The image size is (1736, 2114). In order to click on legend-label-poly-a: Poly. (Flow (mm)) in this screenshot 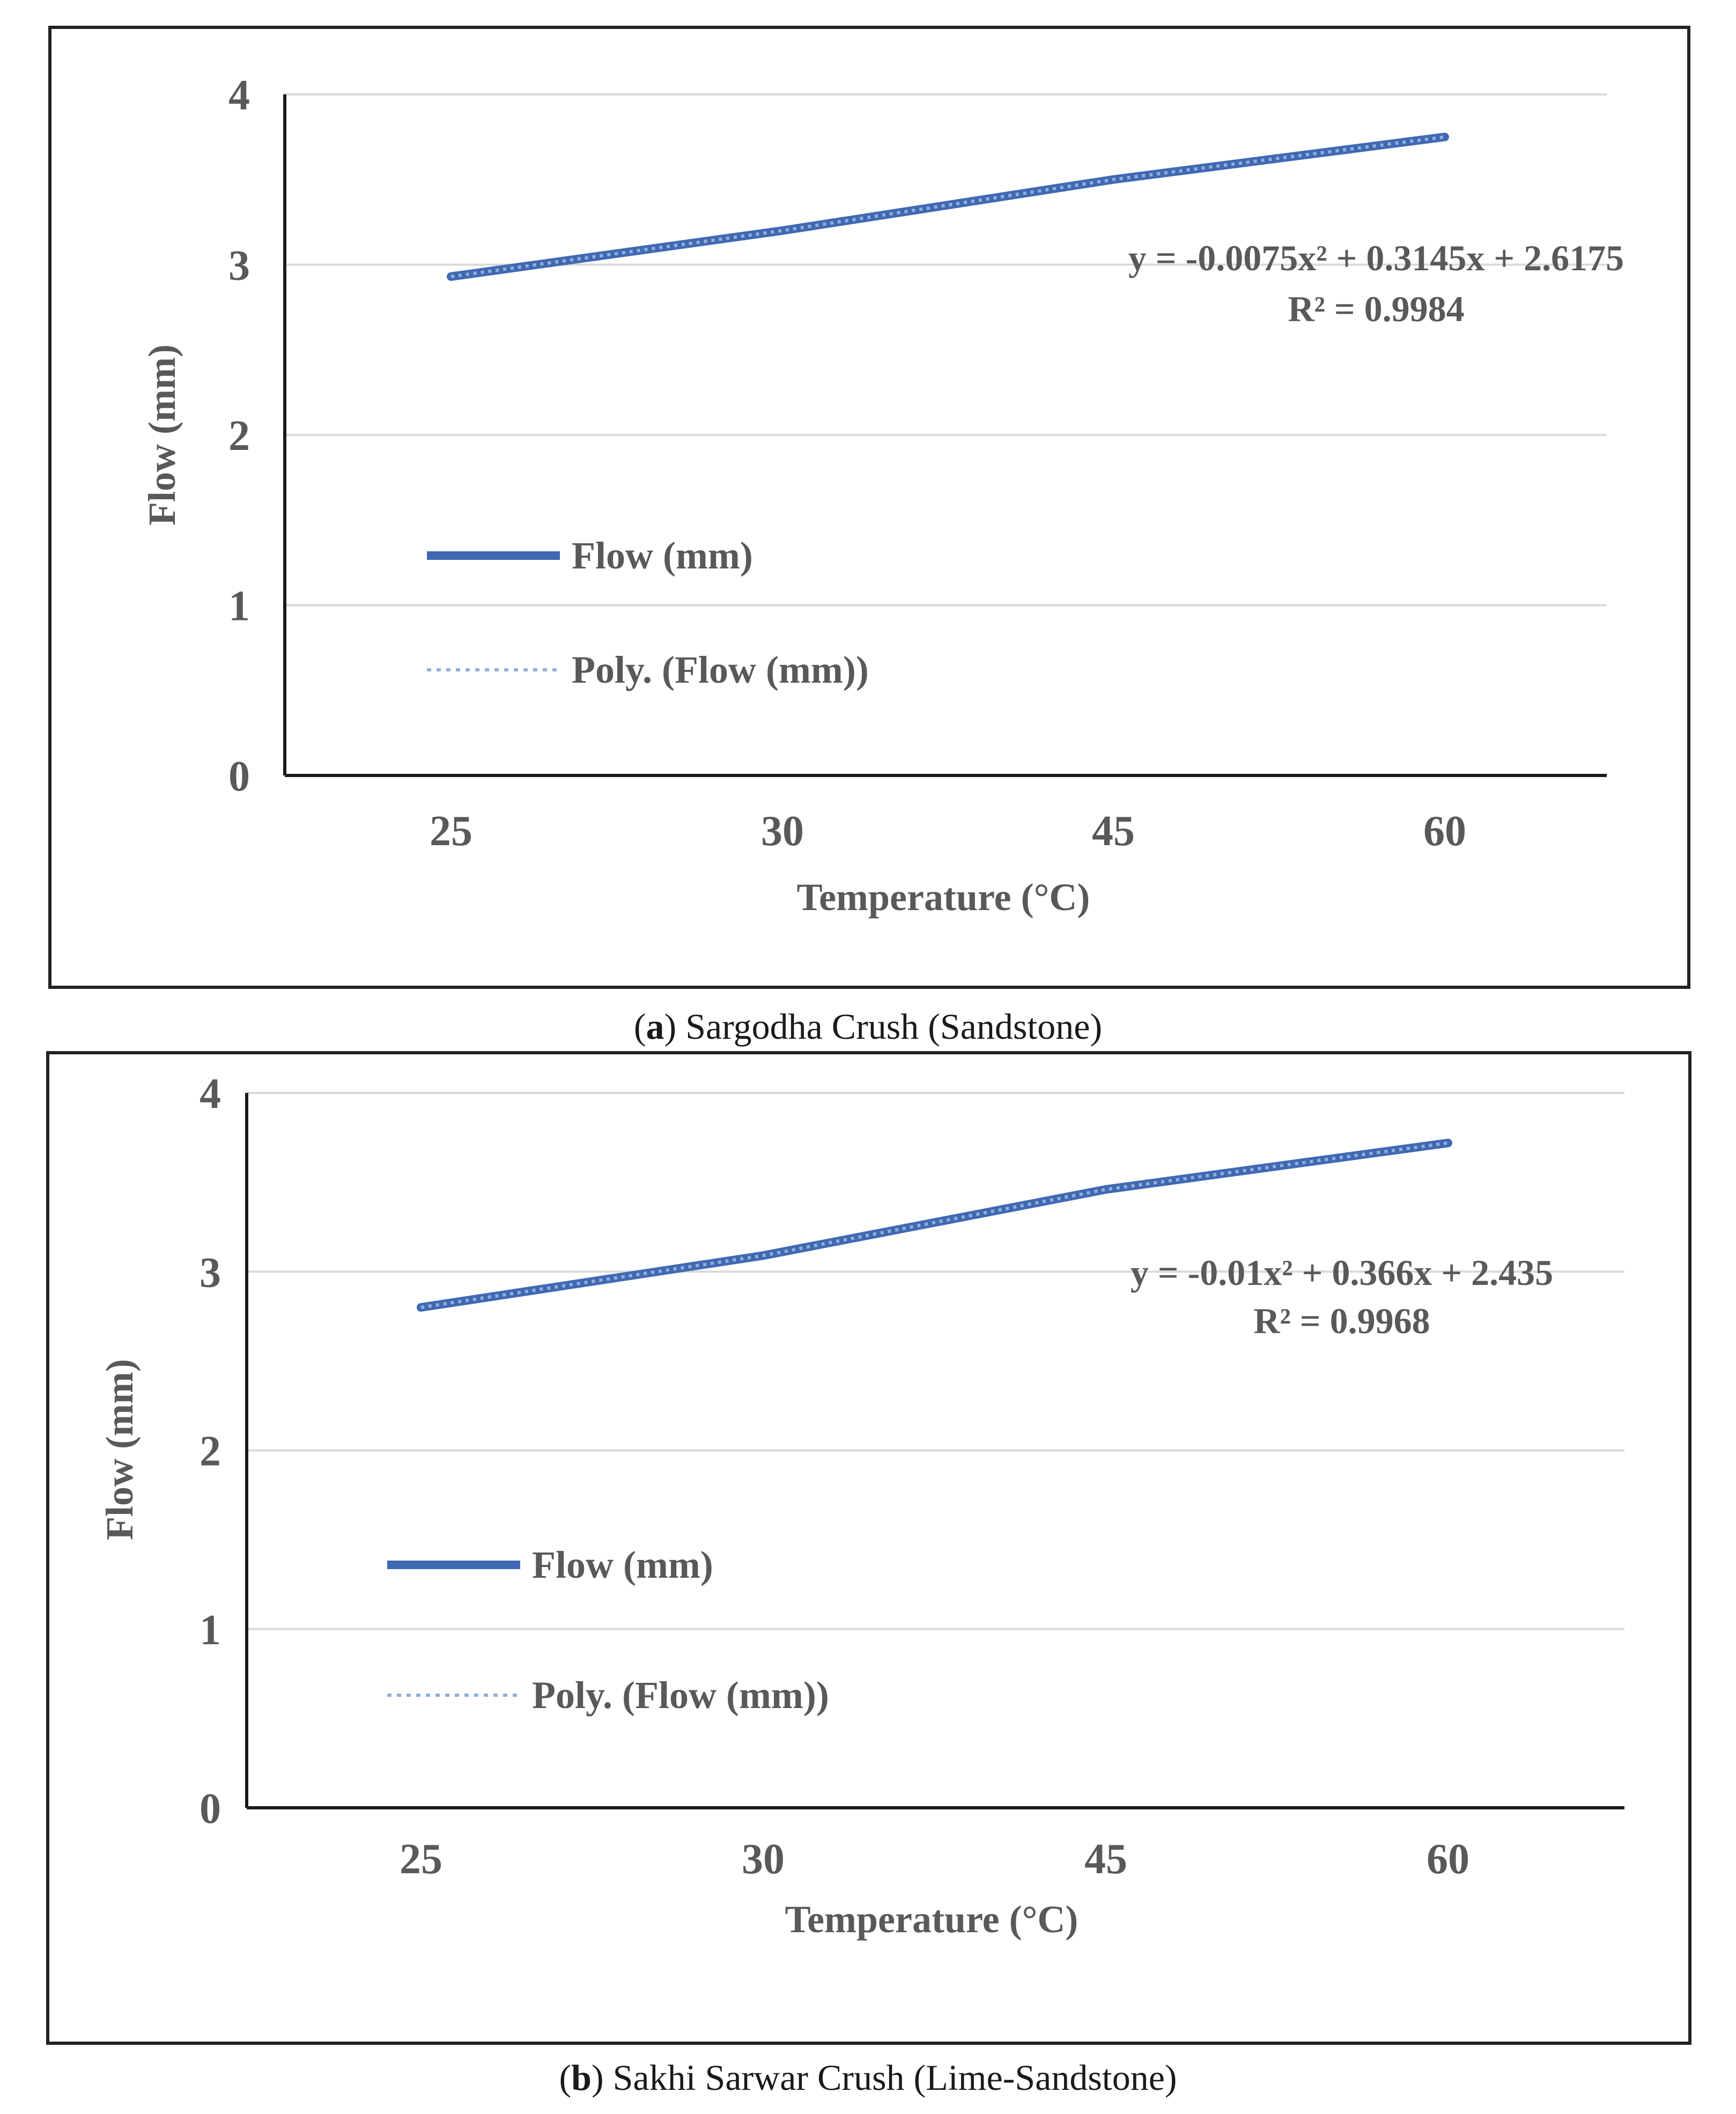, I will do `click(721, 669)`.